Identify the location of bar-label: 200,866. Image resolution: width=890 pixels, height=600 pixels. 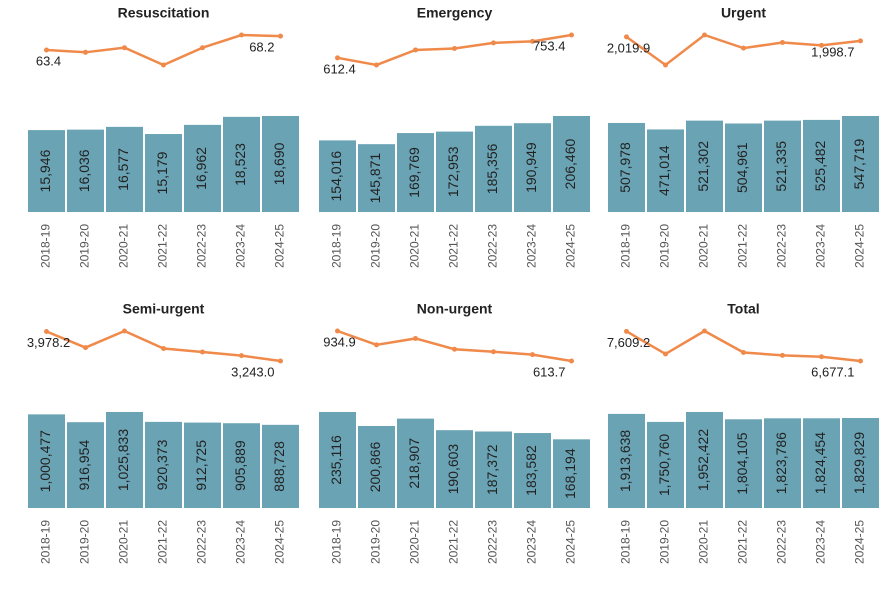
(375, 466).